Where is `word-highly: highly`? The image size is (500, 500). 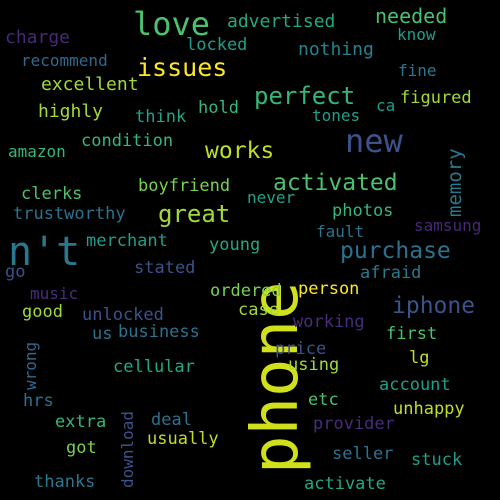
word-highly: highly is located at coordinates (71, 111).